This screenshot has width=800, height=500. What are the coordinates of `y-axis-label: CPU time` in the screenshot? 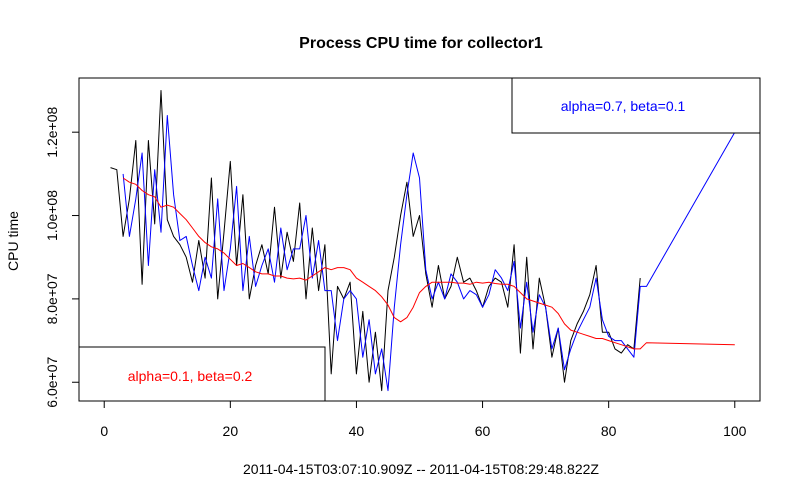 It's located at (13, 241).